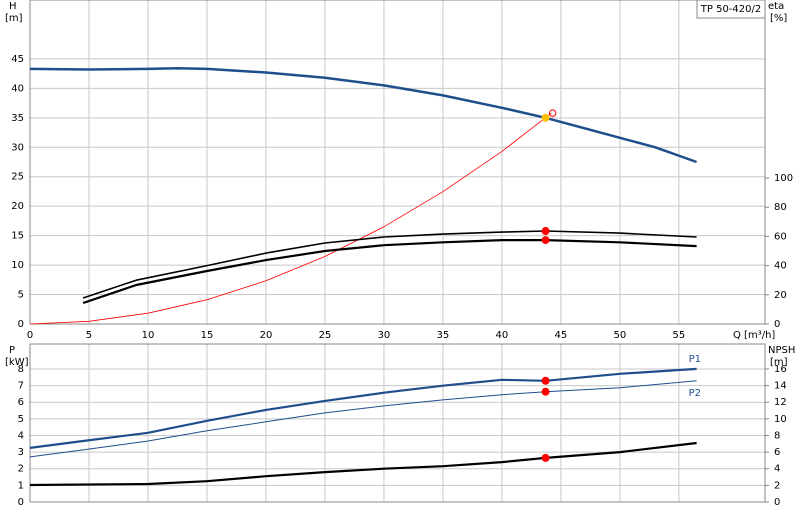 This screenshot has width=800, height=520. Describe the element at coordinates (783, 178) in the screenshot. I see `y2-tick-label: 100` at that location.